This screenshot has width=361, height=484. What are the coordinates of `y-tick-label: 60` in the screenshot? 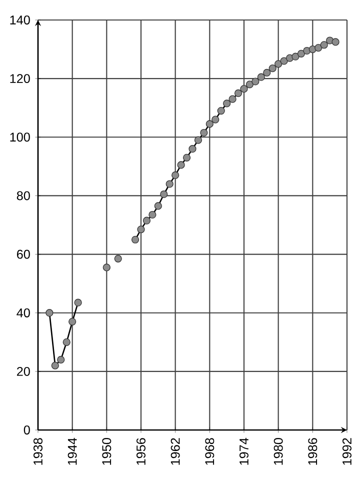 It's located at (23, 254).